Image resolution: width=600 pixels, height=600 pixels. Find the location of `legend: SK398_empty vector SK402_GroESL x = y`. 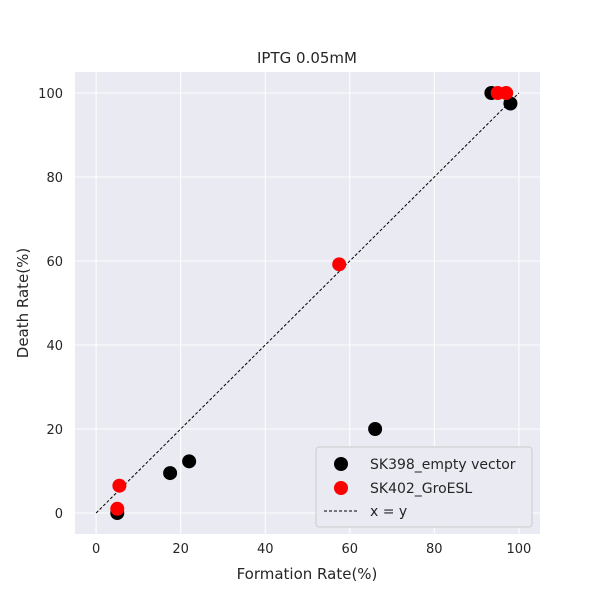

legend: SK398_empty vector SK402_GroESL x = y is located at coordinates (424, 487).